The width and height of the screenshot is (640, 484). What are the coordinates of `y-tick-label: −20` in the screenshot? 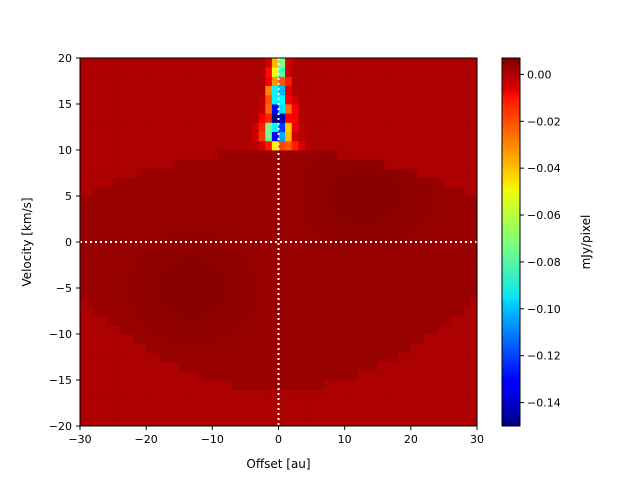 It's located at (60, 426).